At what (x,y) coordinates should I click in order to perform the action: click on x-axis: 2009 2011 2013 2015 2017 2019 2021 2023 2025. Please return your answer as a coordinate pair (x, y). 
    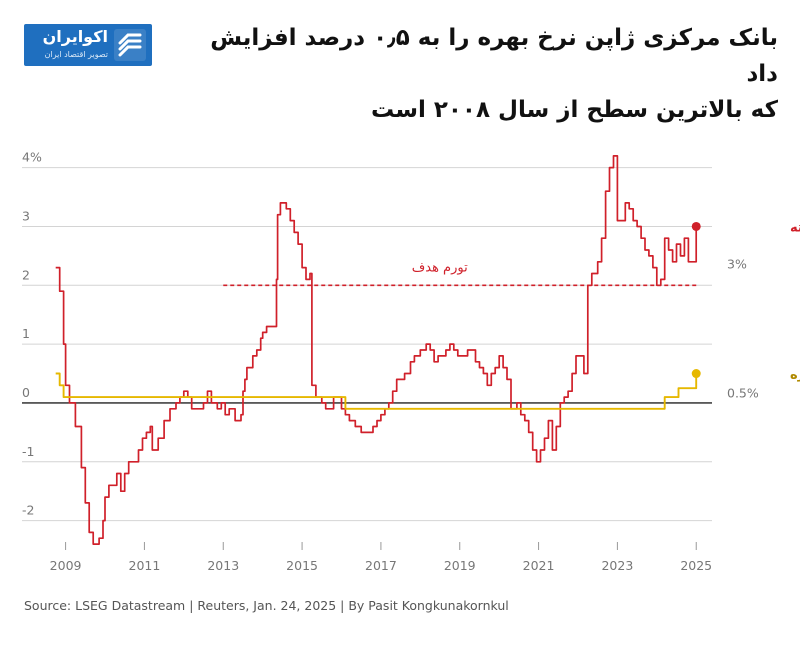
    Looking at the image, I should click on (381, 557).